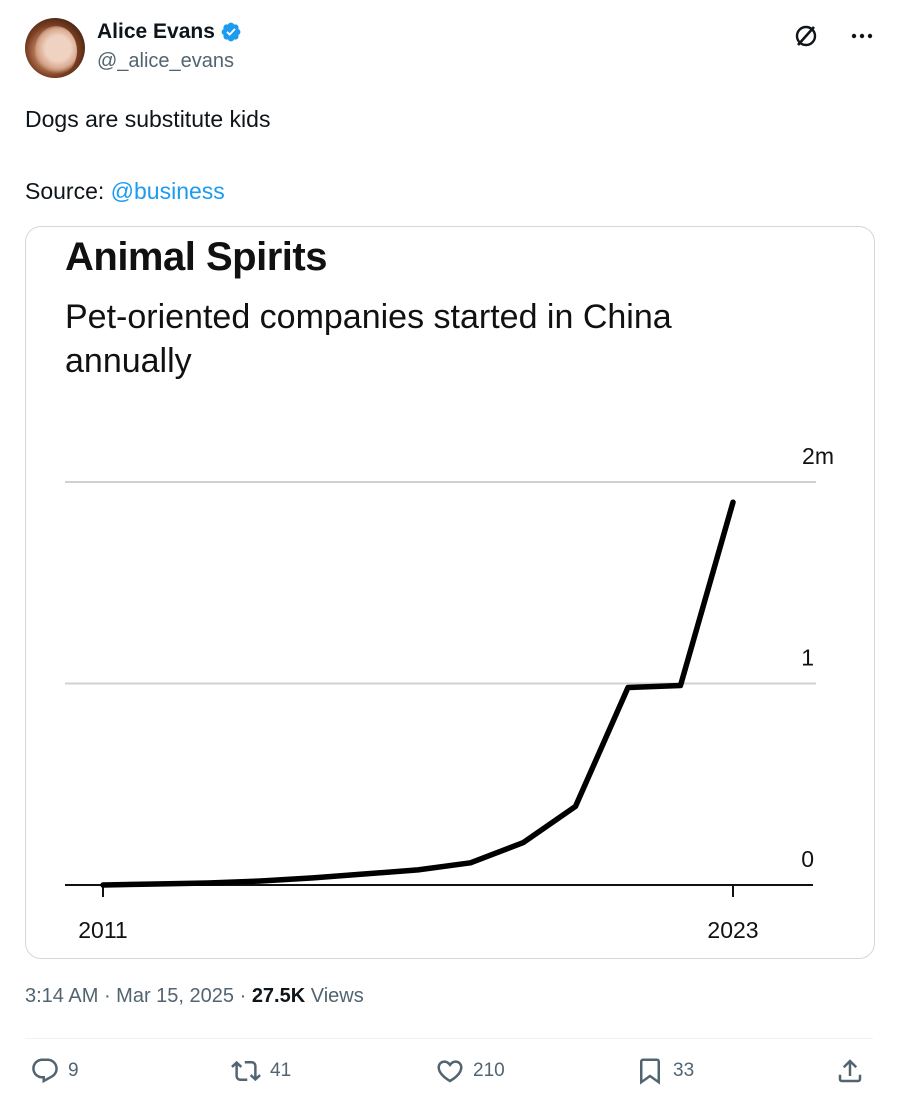  Describe the element at coordinates (470, 1071) in the screenshot. I see `like-button: 210` at that location.